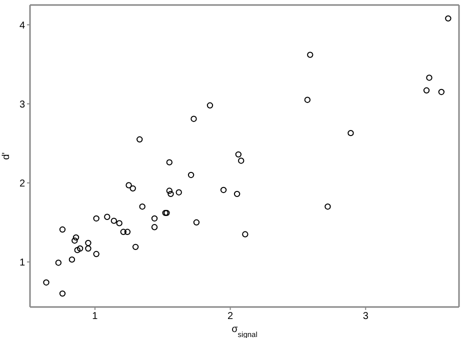 The height and width of the screenshot is (338, 474). I want to click on y-tick-label: 3, so click(22, 104).